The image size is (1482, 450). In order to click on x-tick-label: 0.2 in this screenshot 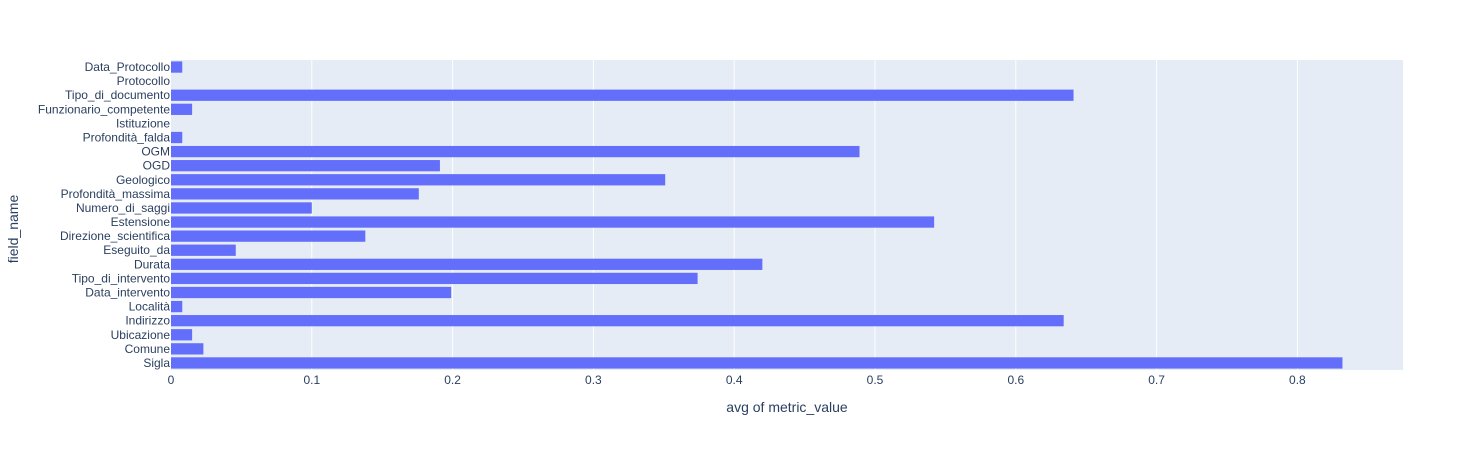, I will do `click(452, 380)`.